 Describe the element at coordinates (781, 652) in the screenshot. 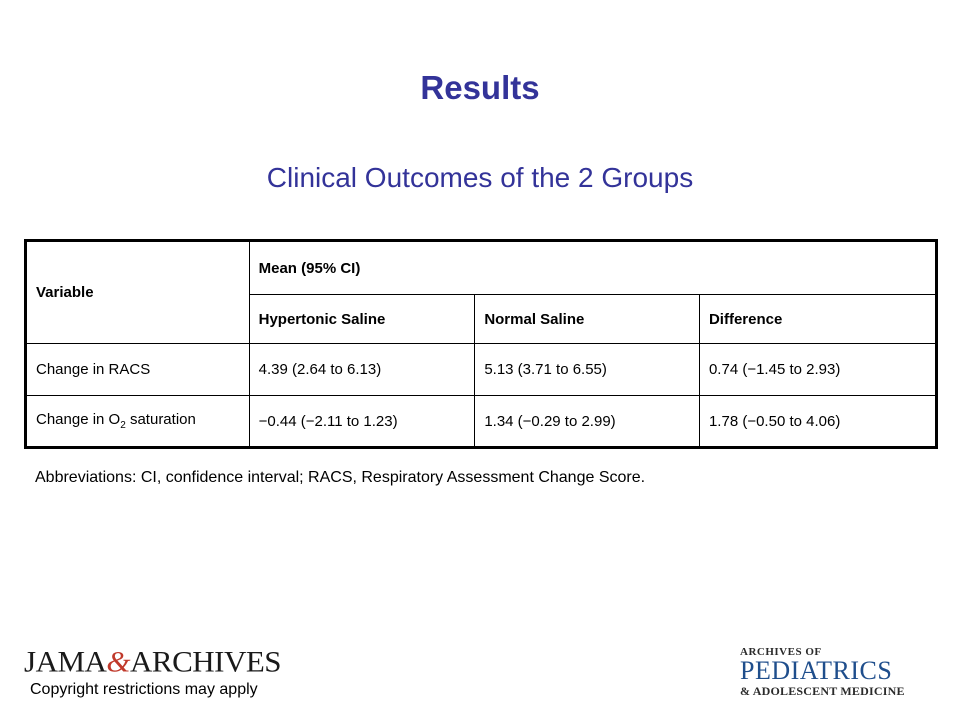

I see `journal-logo-top: ARCHIVES OF` at that location.